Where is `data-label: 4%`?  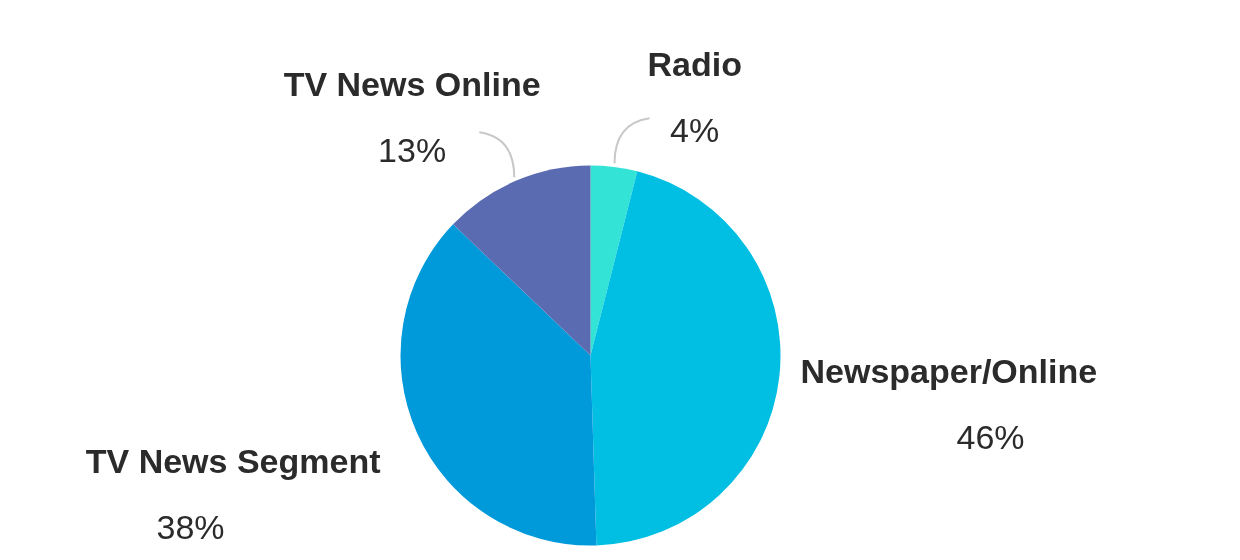
data-label: 4% is located at coordinates (695, 130).